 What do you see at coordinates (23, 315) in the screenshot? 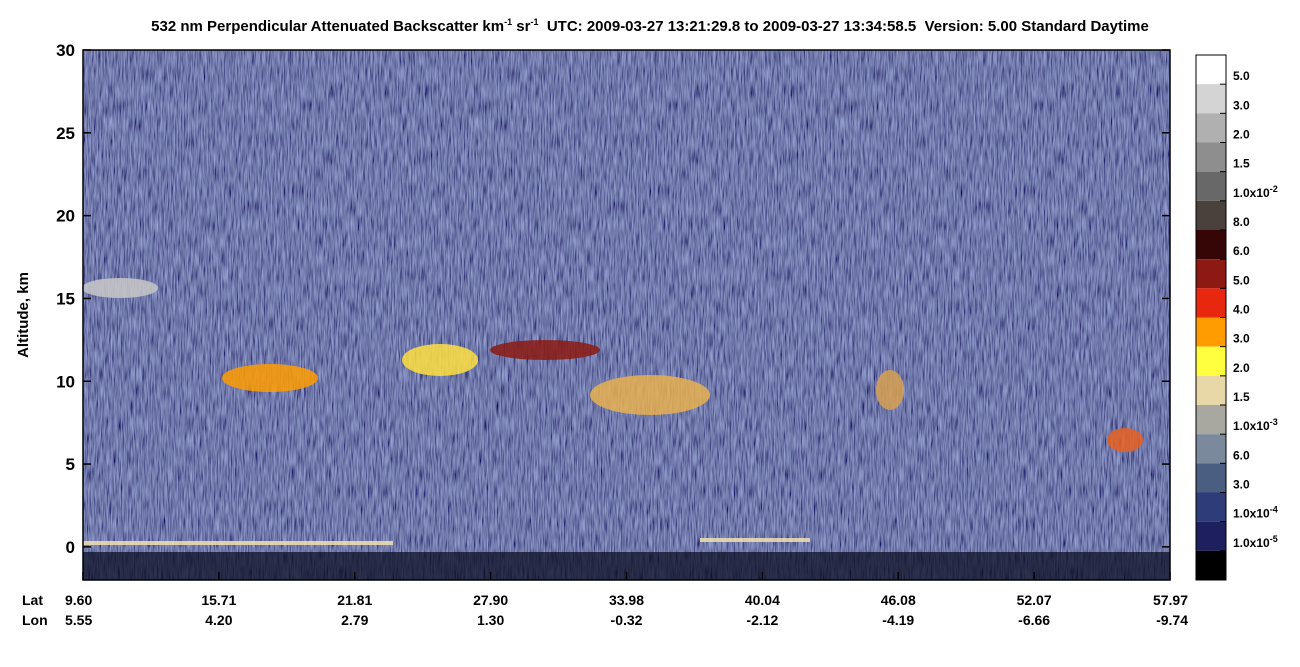
I see `y-axis-label: Altitude, km` at bounding box center [23, 315].